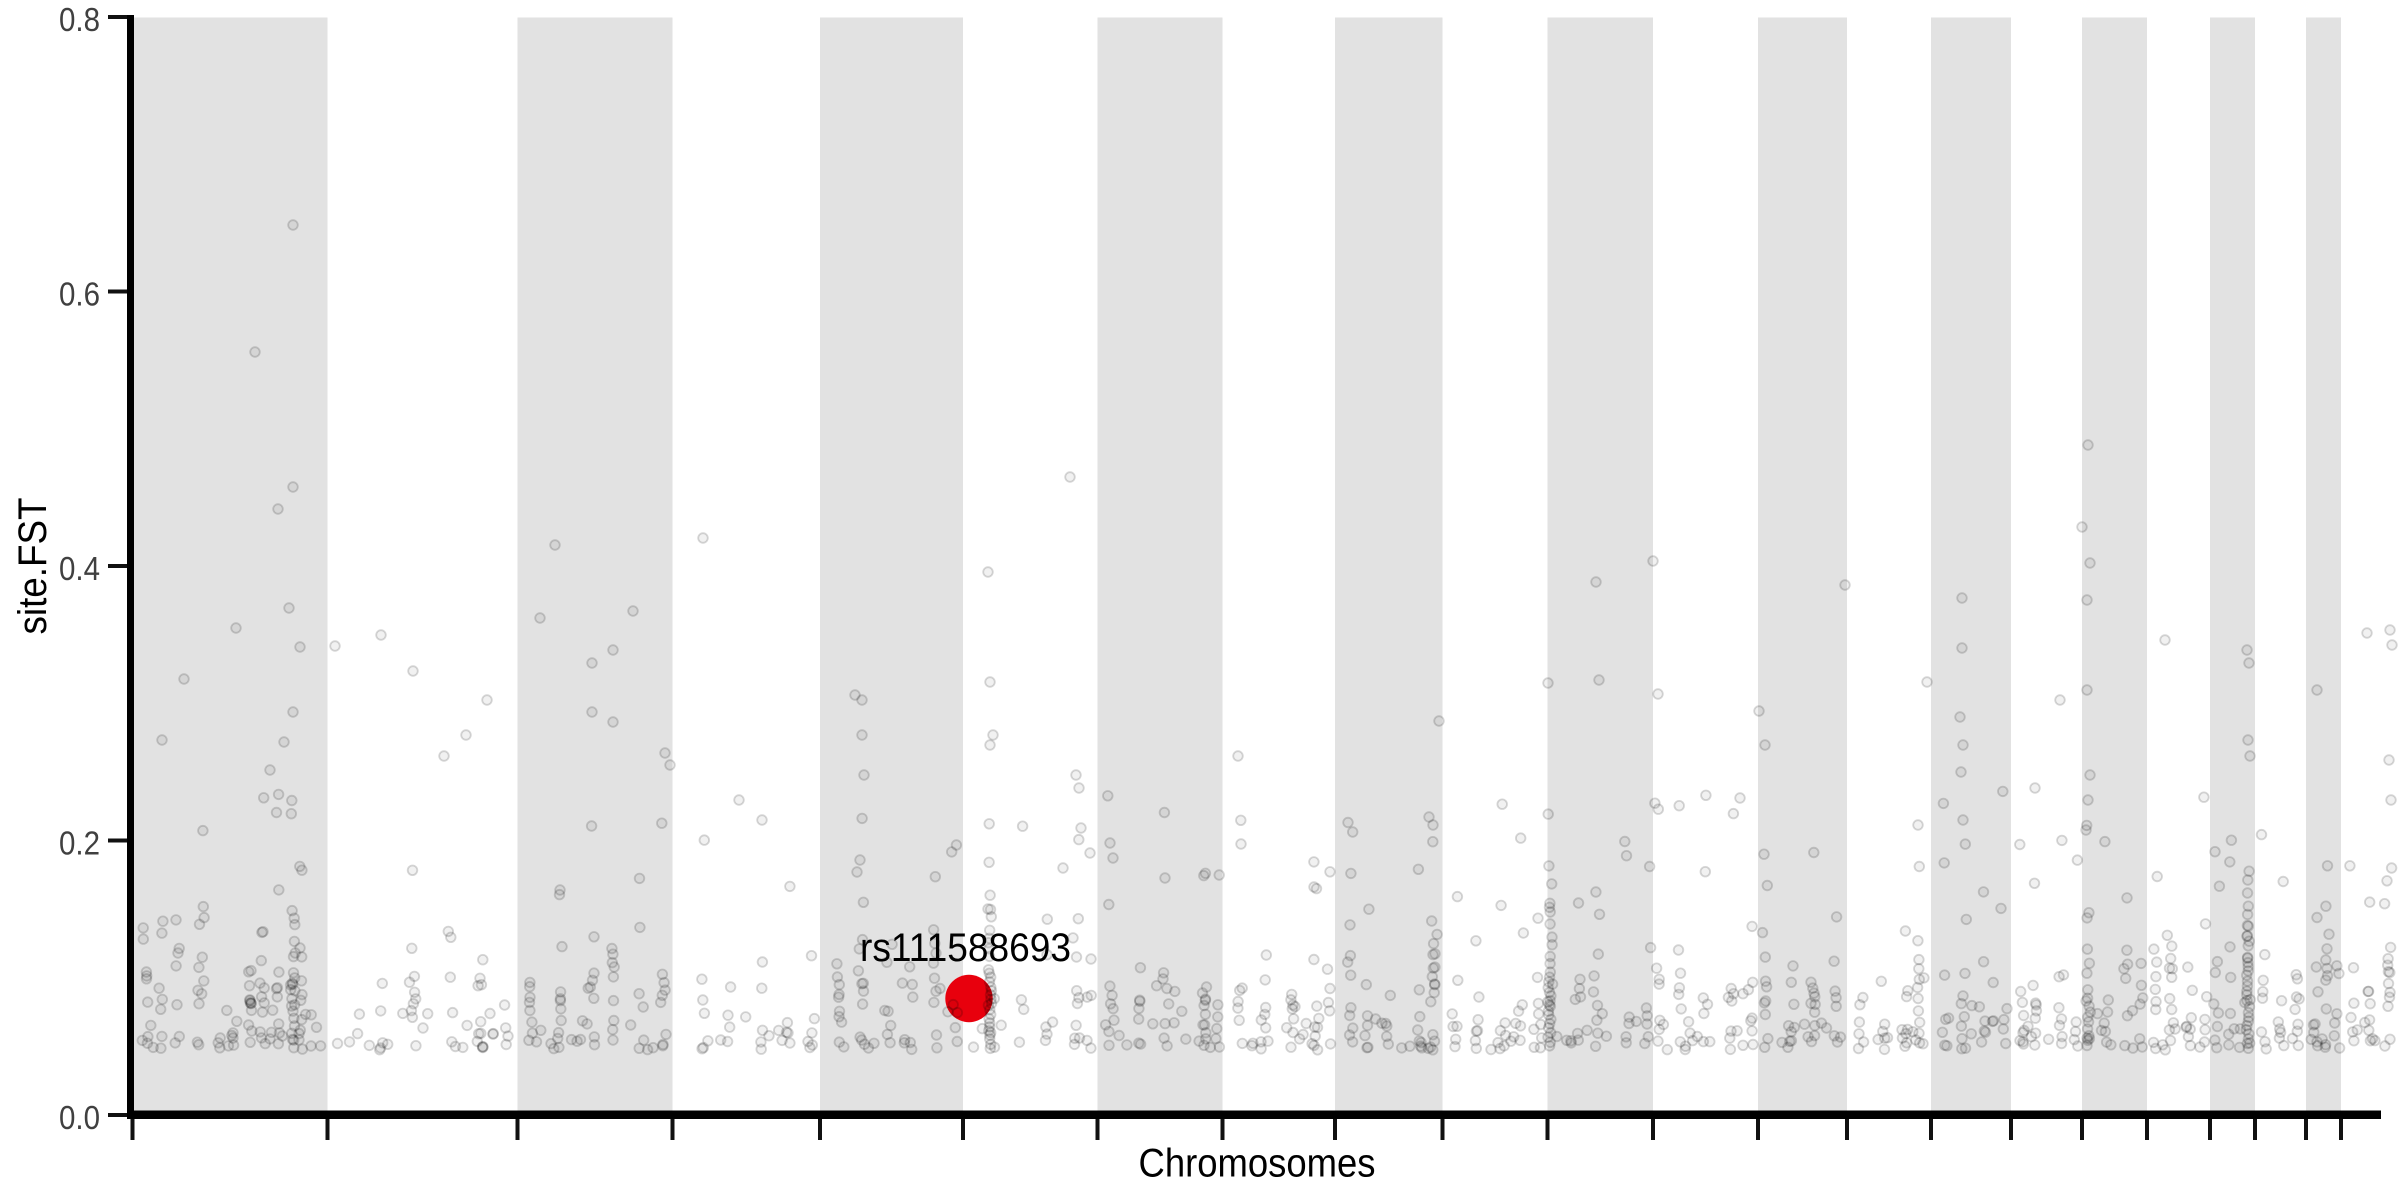 Image resolution: width=2400 pixels, height=1200 pixels. I want to click on svg-text: 0.2, so click(79, 843).